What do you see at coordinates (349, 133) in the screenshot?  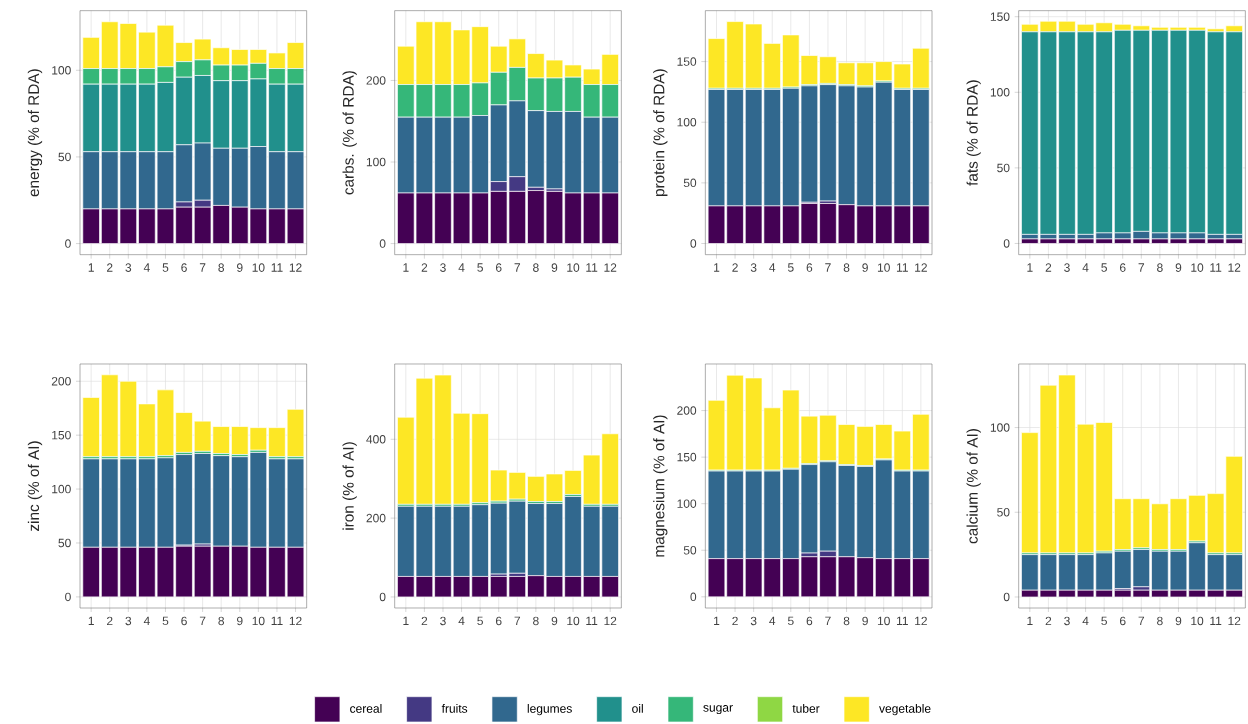 I see `y-axis-title: carbs. (% of RDA)` at bounding box center [349, 133].